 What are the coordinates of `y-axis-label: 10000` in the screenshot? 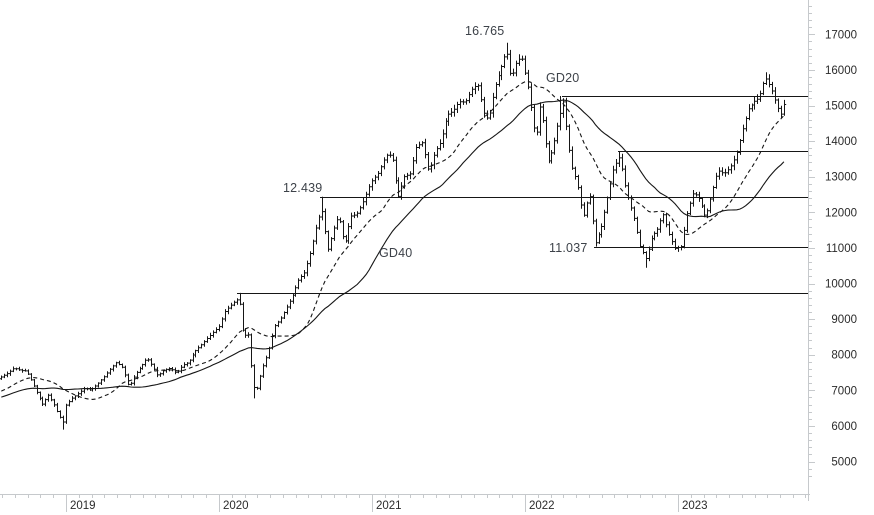 It's located at (841, 285).